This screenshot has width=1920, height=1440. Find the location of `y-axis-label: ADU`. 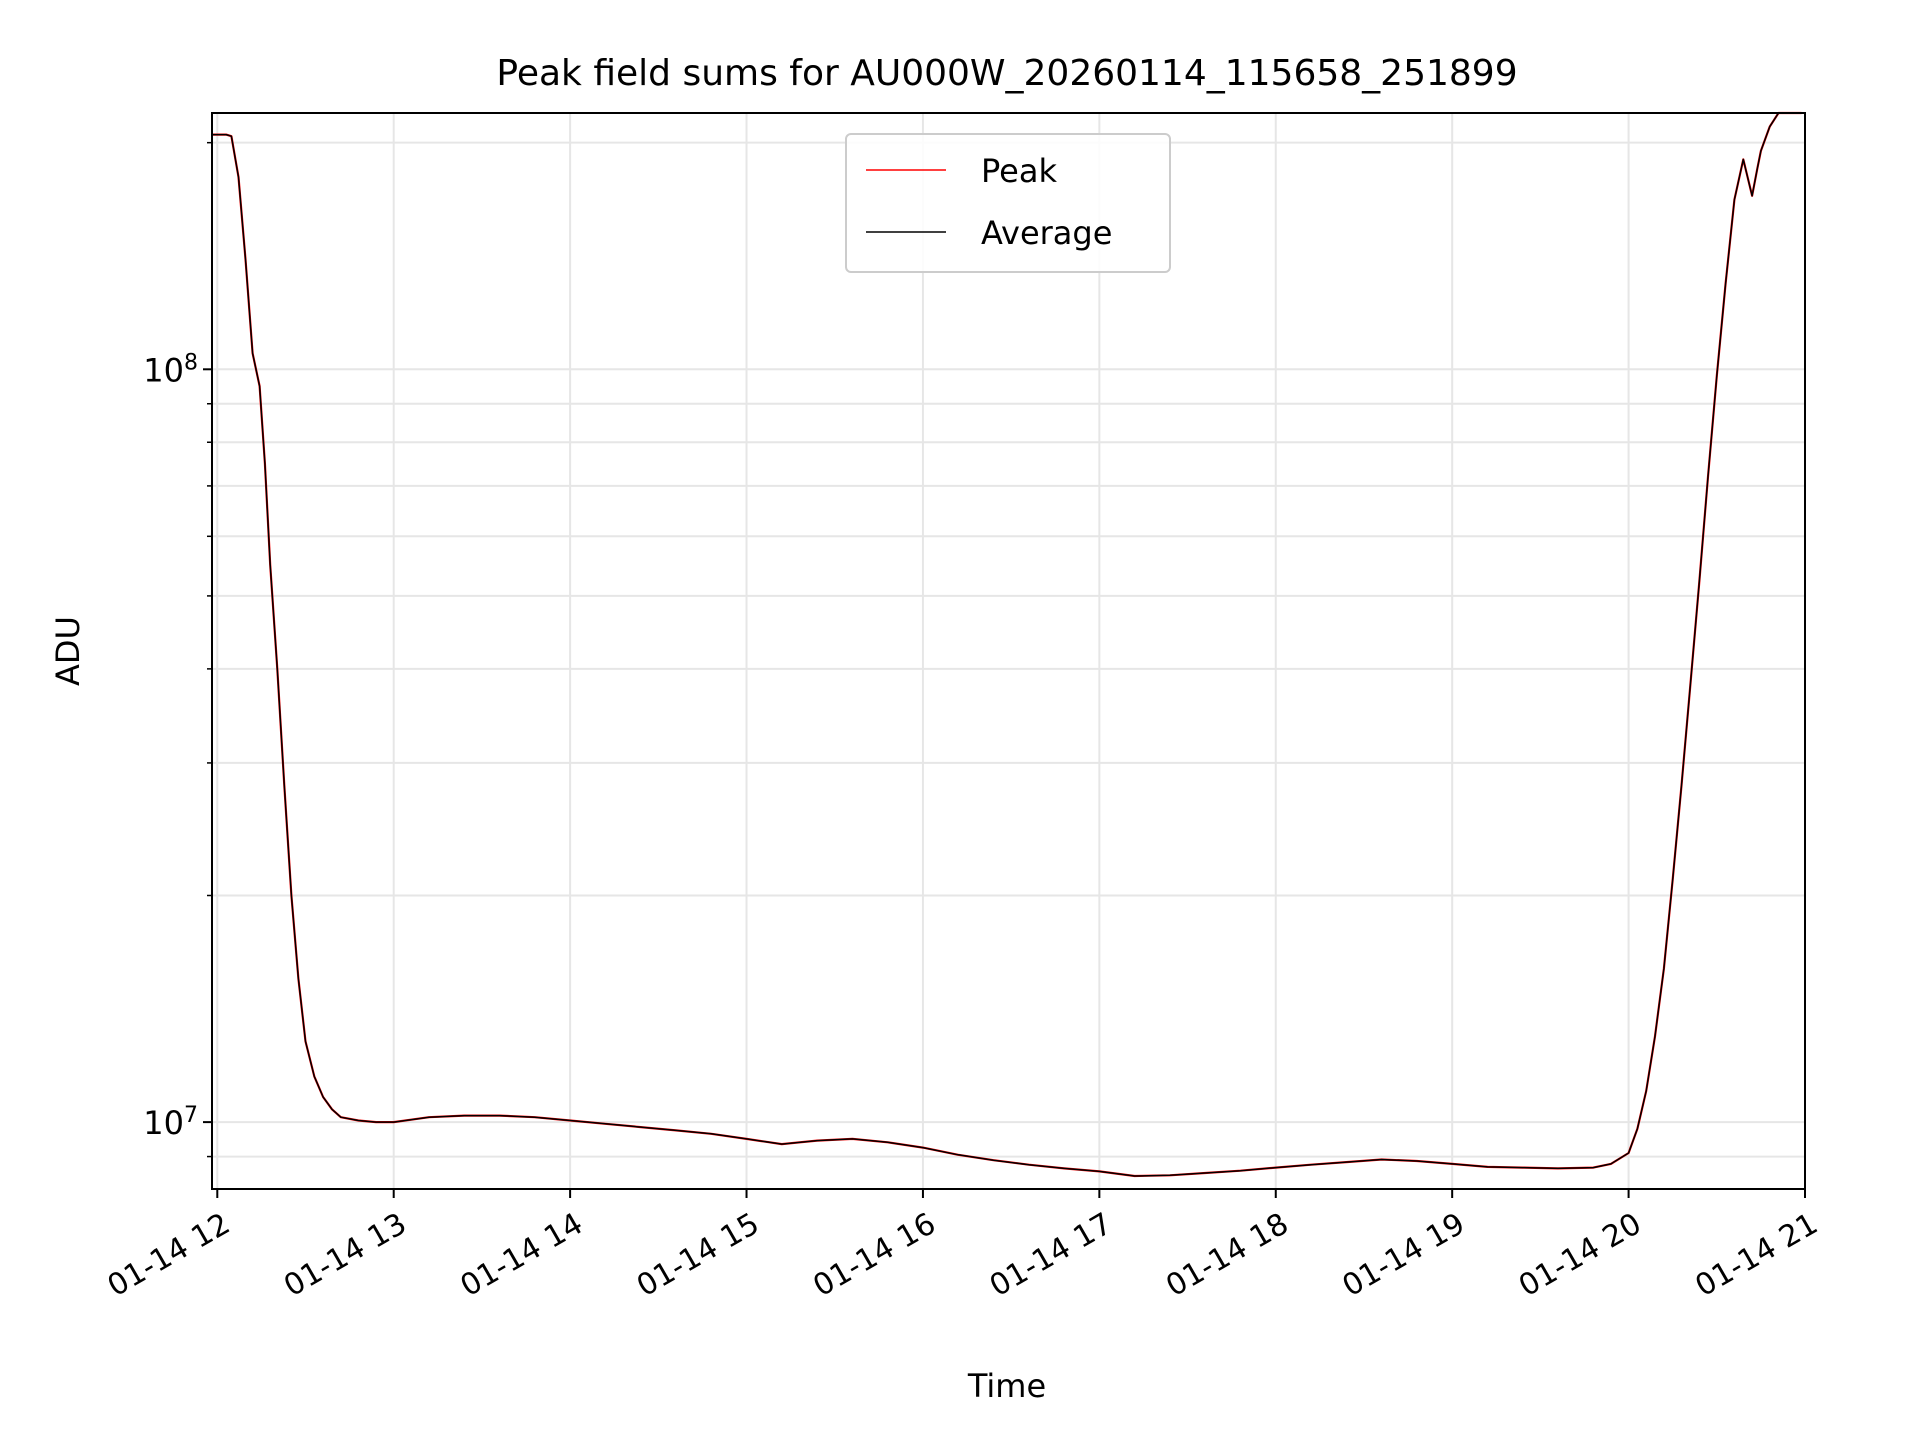

y-axis-label: ADU is located at coordinates (68, 651).